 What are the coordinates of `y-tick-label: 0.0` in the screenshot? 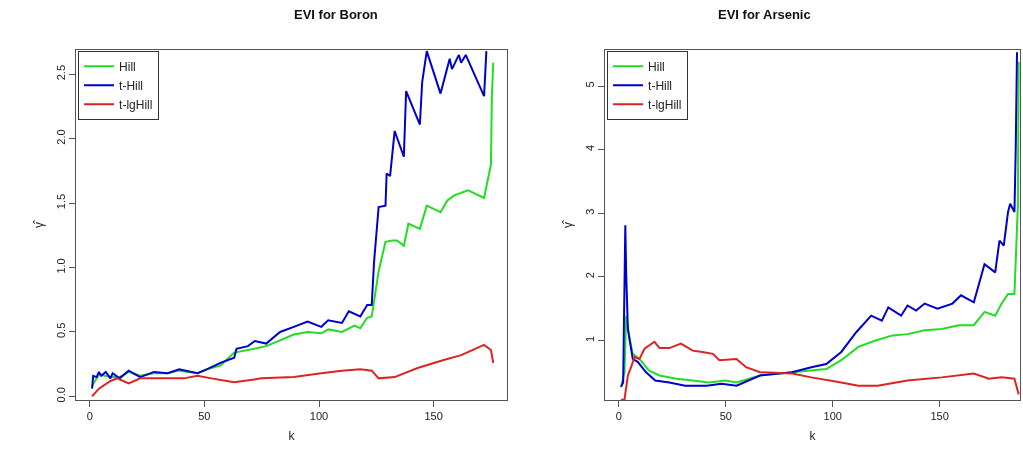 It's located at (60, 395).